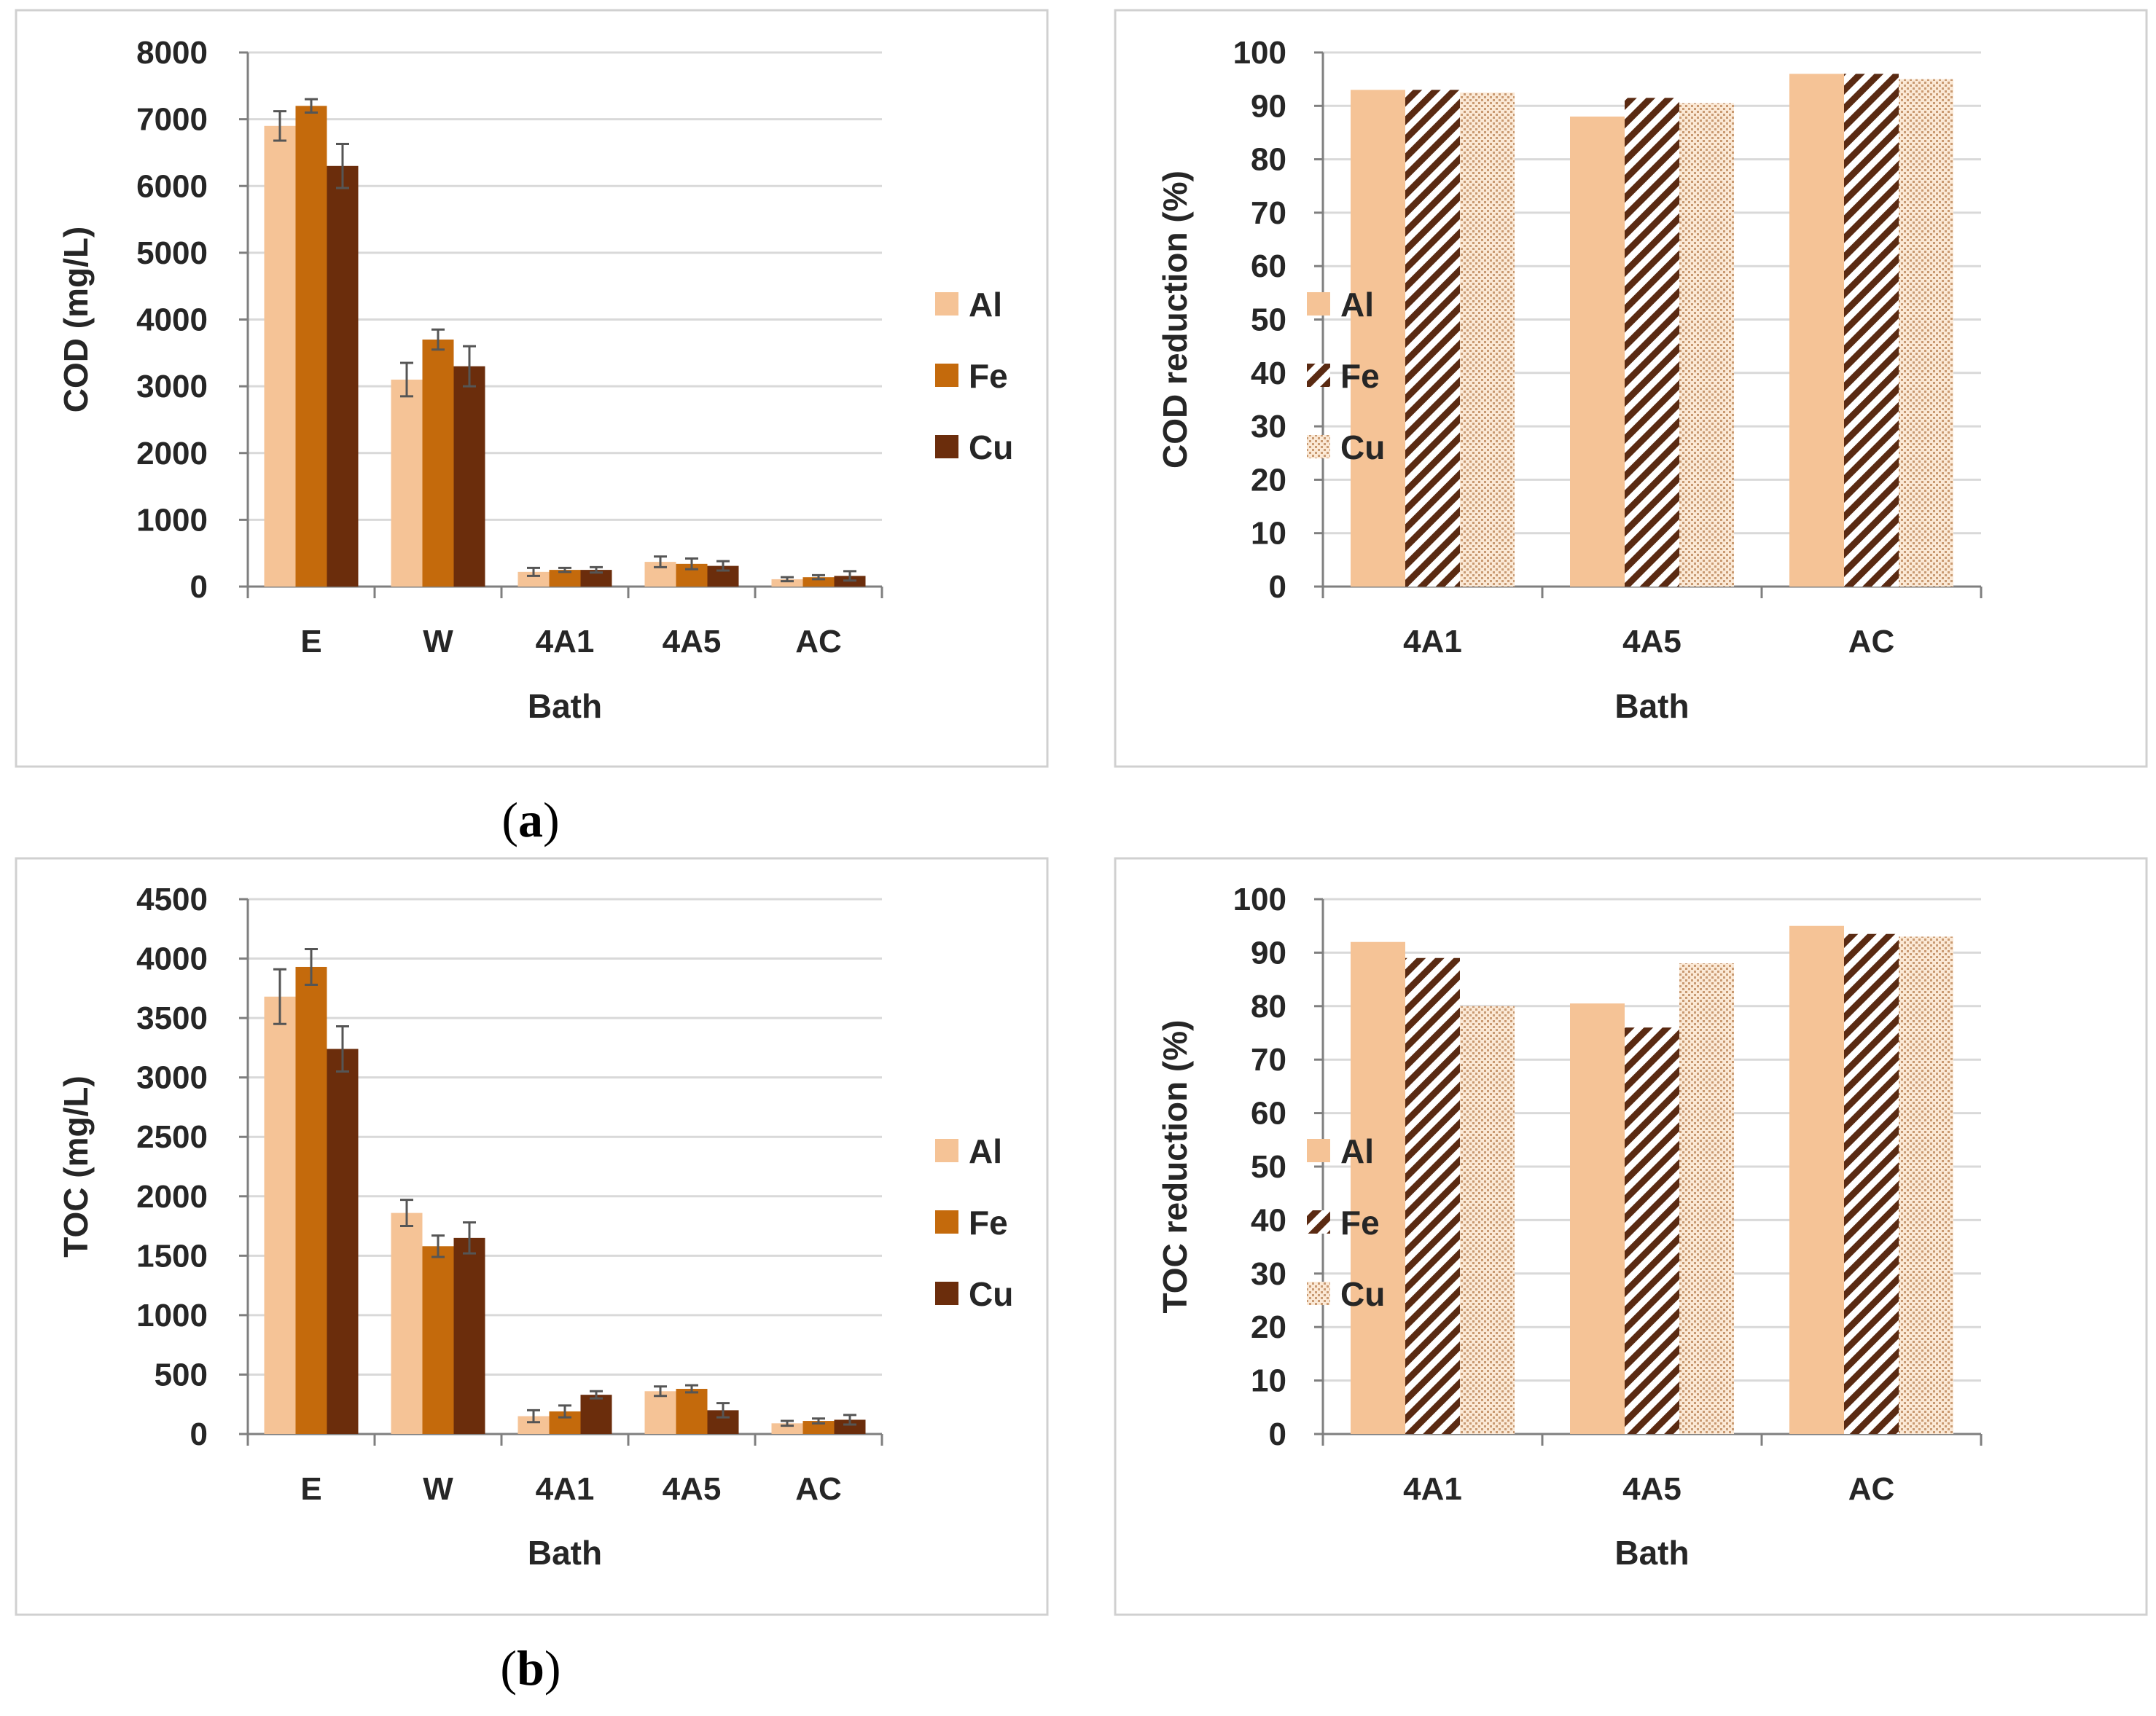  Describe the element at coordinates (818, 582) in the screenshot. I see `cod-bar-fe-ac` at that location.